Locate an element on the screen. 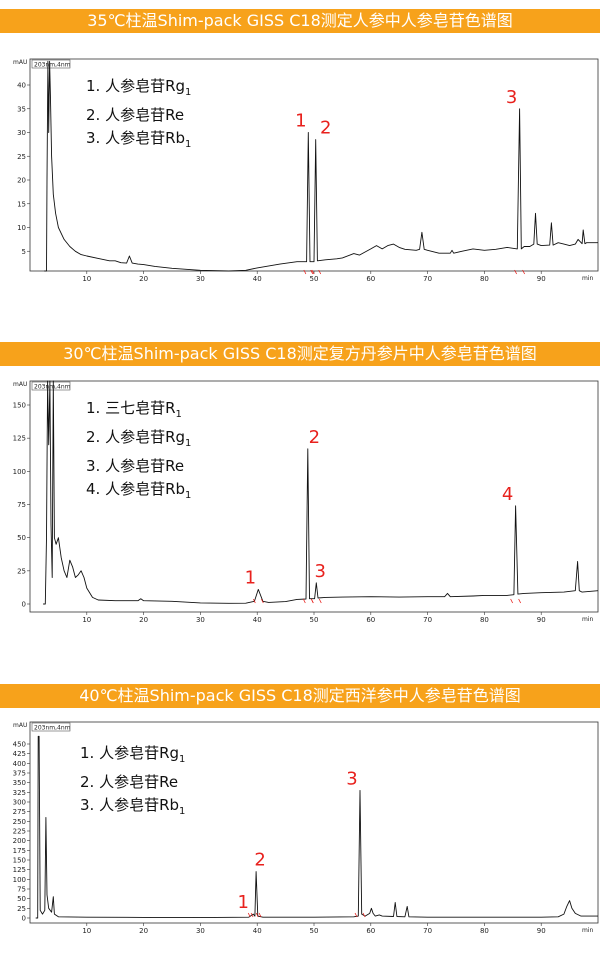  legend-item: 4. 人参皂苷Rb1 is located at coordinates (138, 492).